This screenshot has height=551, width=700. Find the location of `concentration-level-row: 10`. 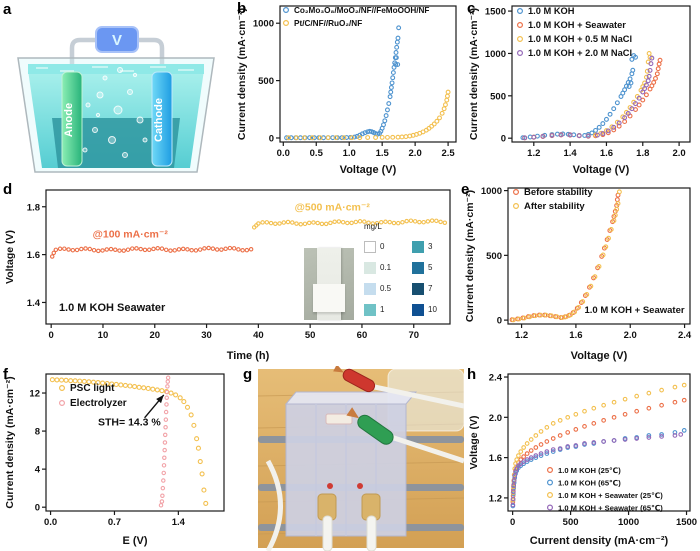

concentration-level-row: 10 is located at coordinates (424, 309).